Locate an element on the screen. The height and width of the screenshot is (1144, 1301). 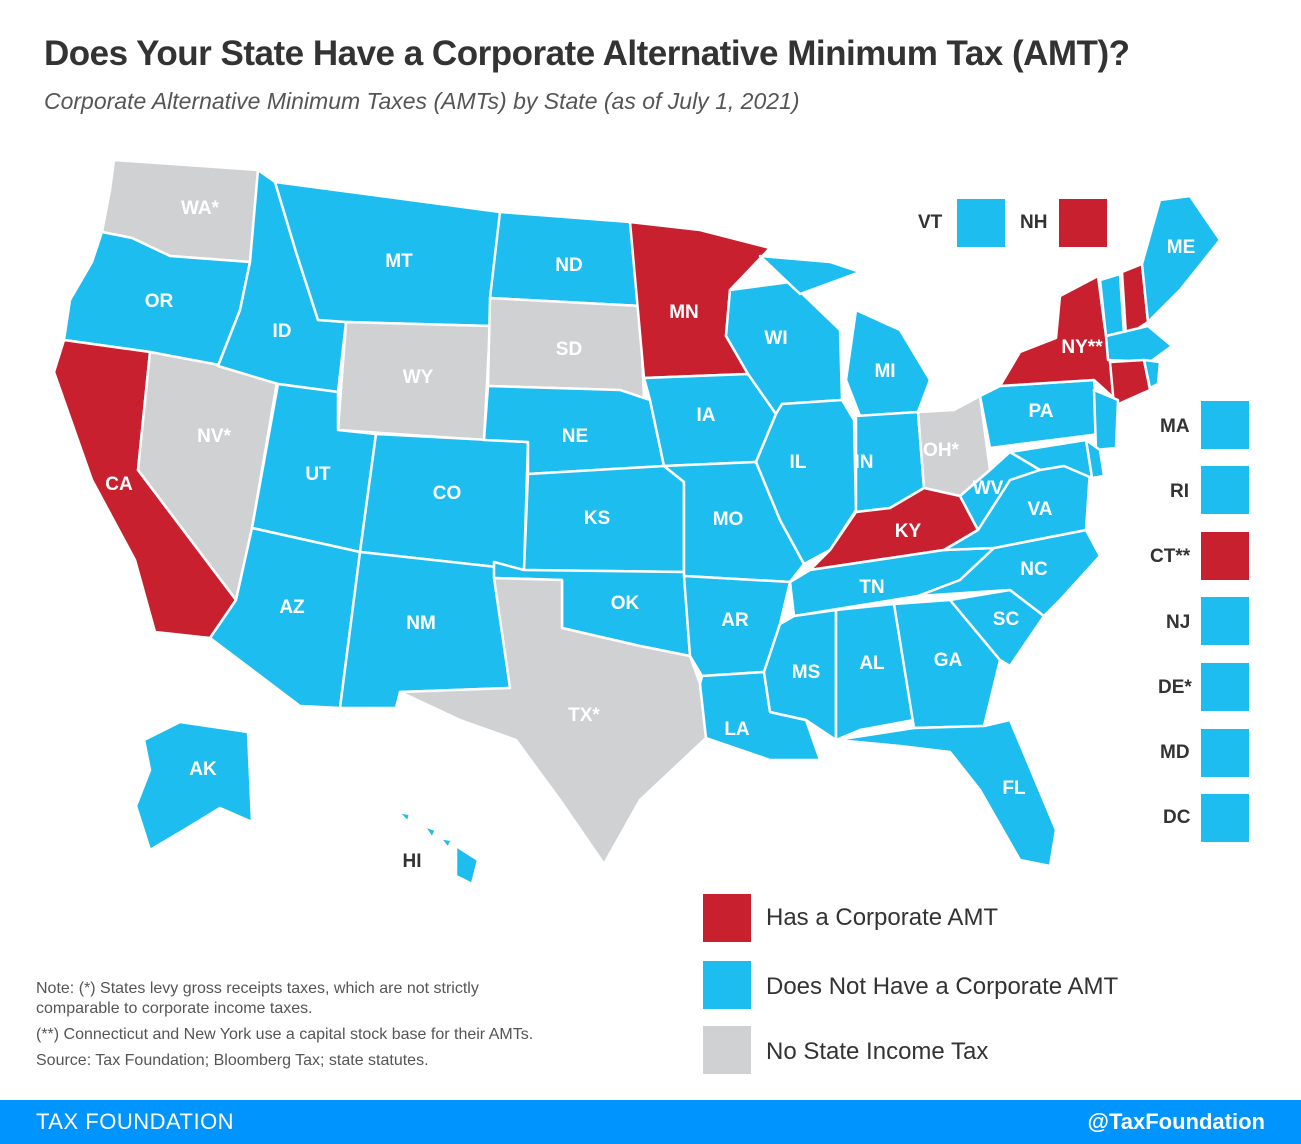
state-label-NV: NV* is located at coordinates (214, 436).